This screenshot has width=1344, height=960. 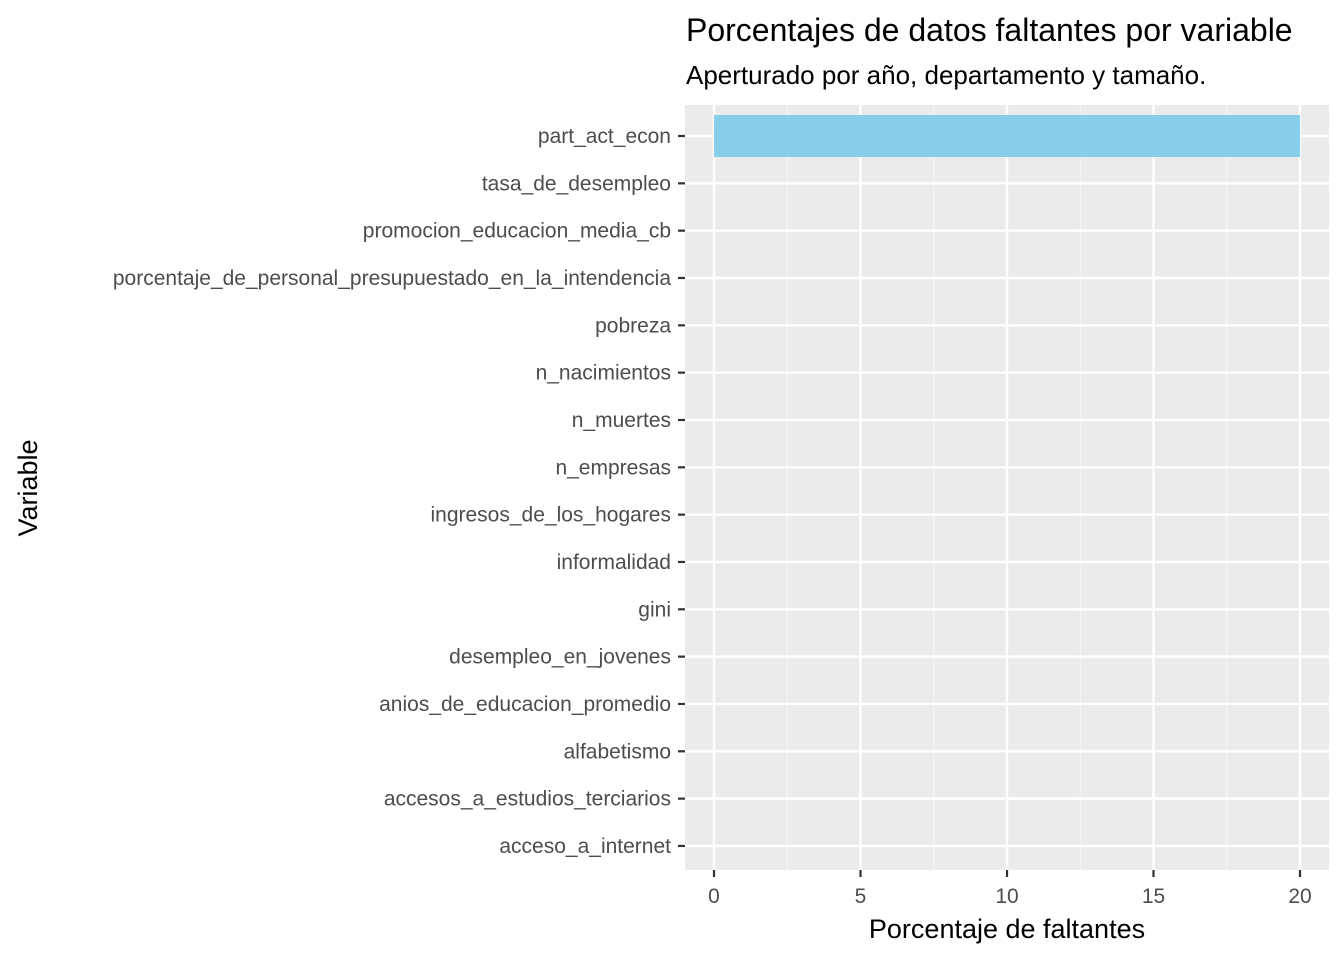 What do you see at coordinates (585, 846) in the screenshot?
I see `y-tick-label: acceso_a_internet` at bounding box center [585, 846].